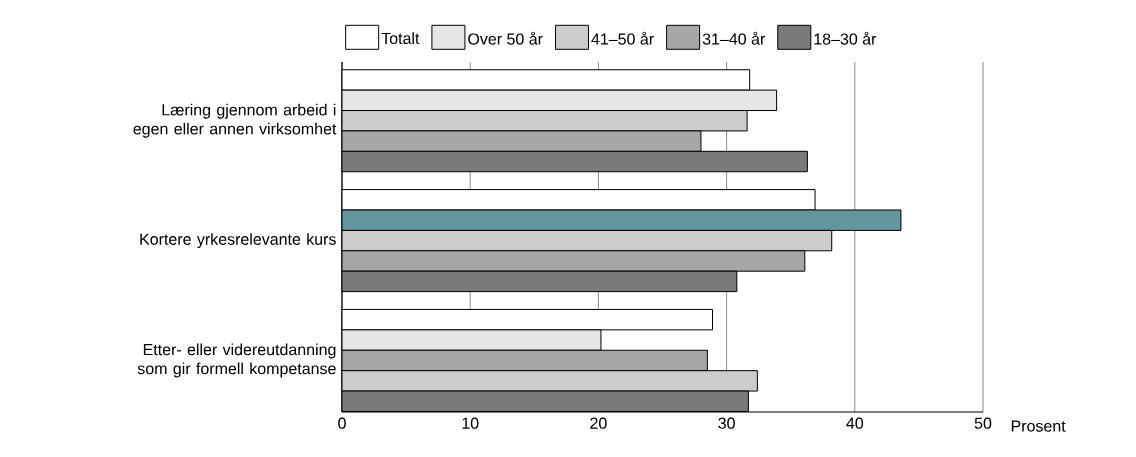  Describe the element at coordinates (238, 241) in the screenshot. I see `y-tick-label: Kortere yrkesrelevante kurs` at that location.